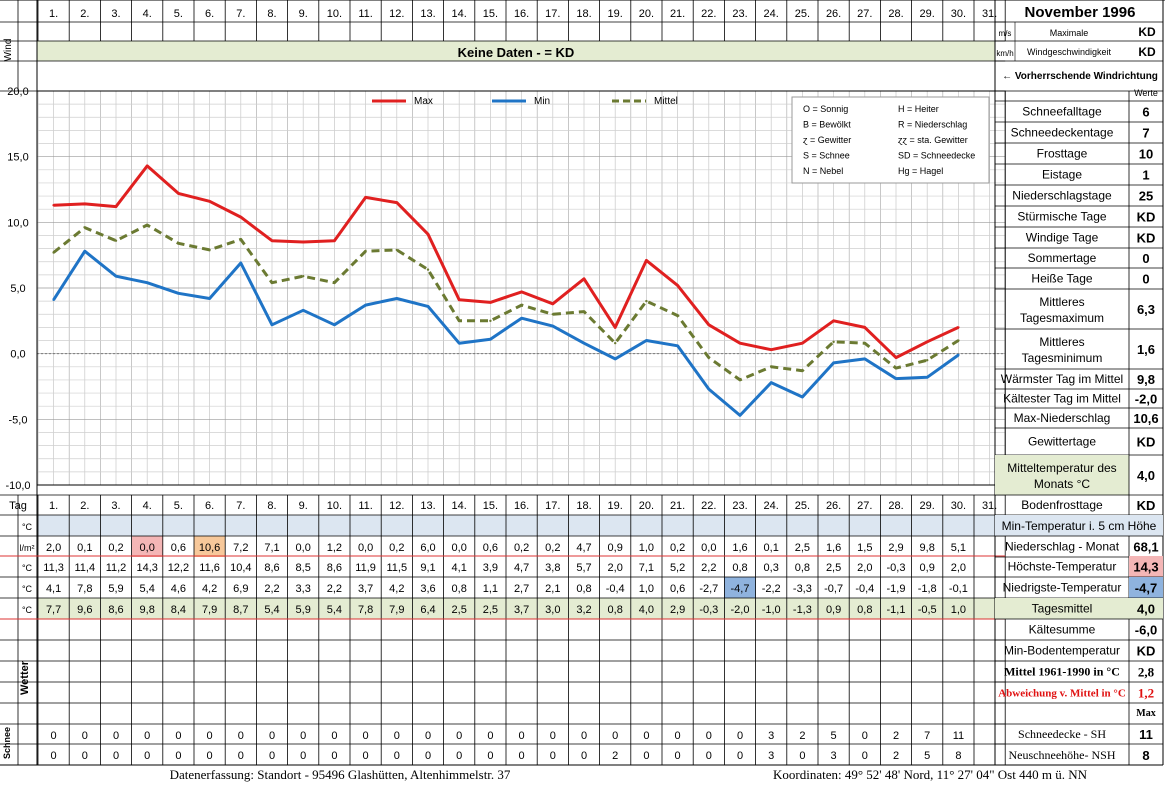  I want to click on stat-label: Mitteltemperatur des Monats °C, so click(1061, 476).